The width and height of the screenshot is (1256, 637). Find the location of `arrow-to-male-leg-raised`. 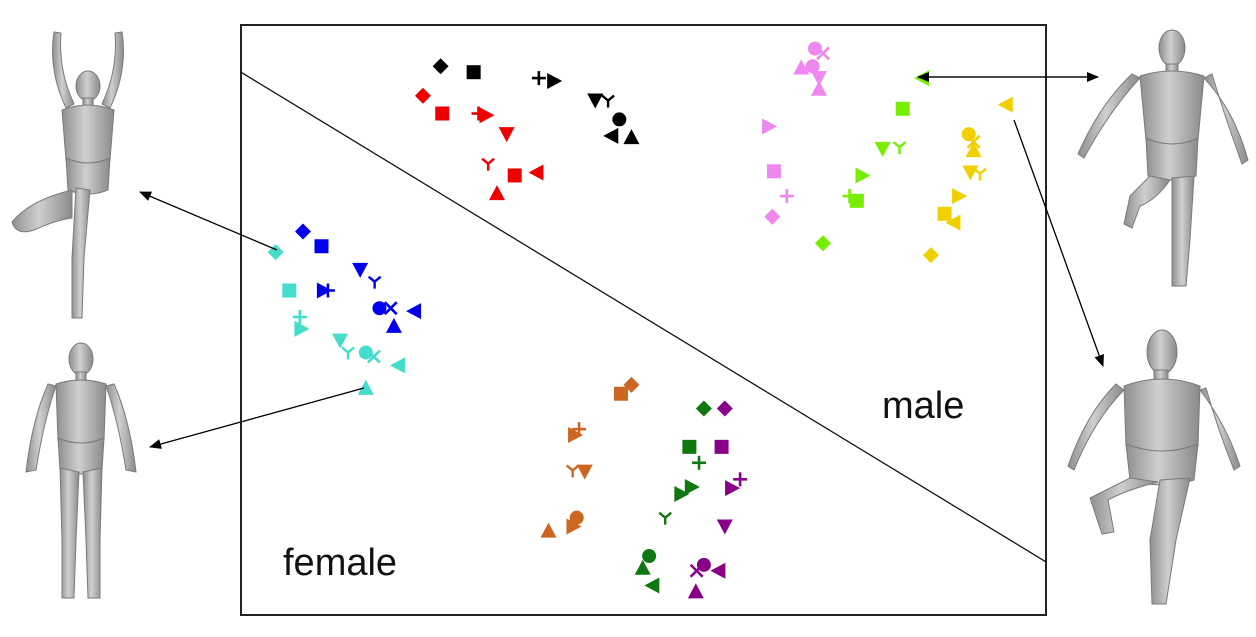

arrow-to-male-leg-raised is located at coordinates (1058, 243).